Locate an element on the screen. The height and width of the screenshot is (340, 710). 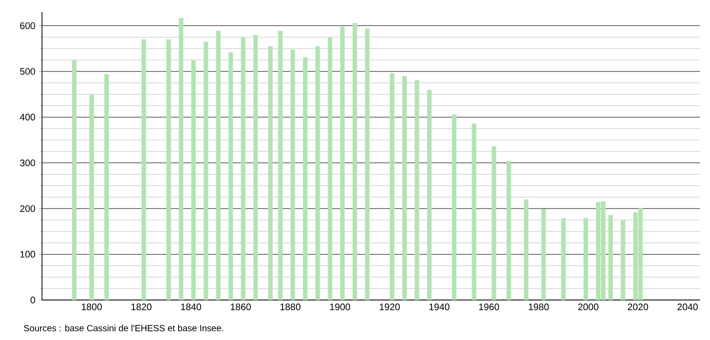
y-tick-label: 500 is located at coordinates (28, 71).